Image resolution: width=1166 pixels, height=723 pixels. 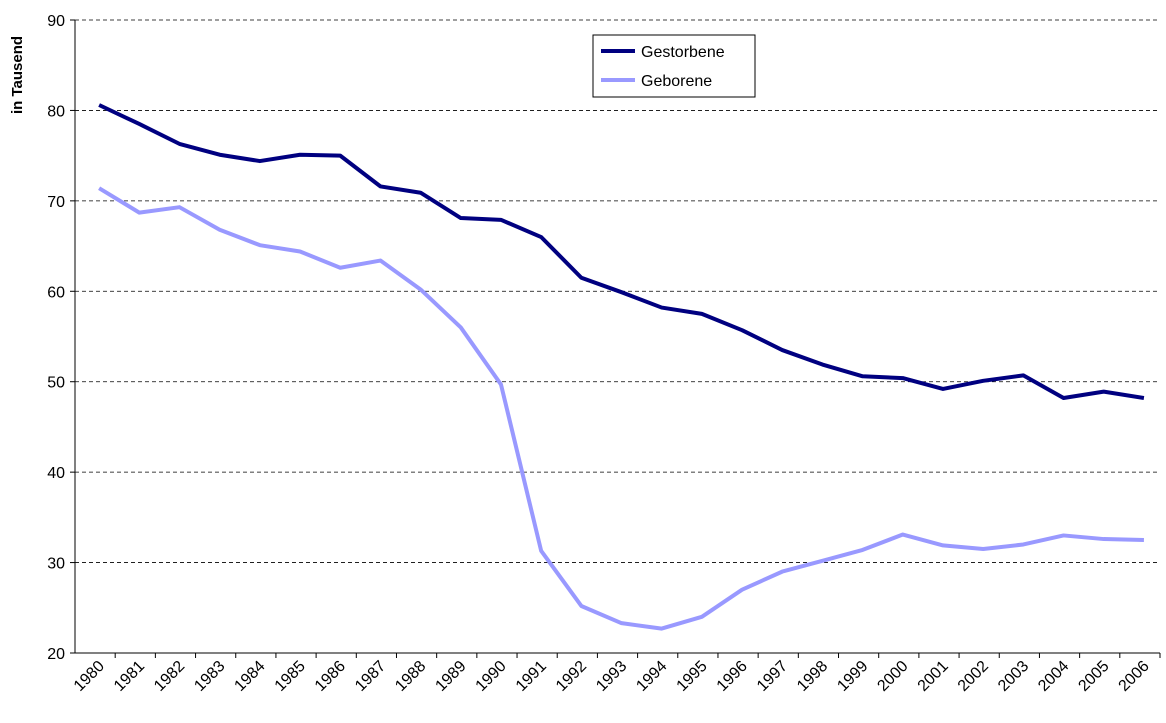 What do you see at coordinates (129, 676) in the screenshot?
I see `x-tick-label: 1981` at bounding box center [129, 676].